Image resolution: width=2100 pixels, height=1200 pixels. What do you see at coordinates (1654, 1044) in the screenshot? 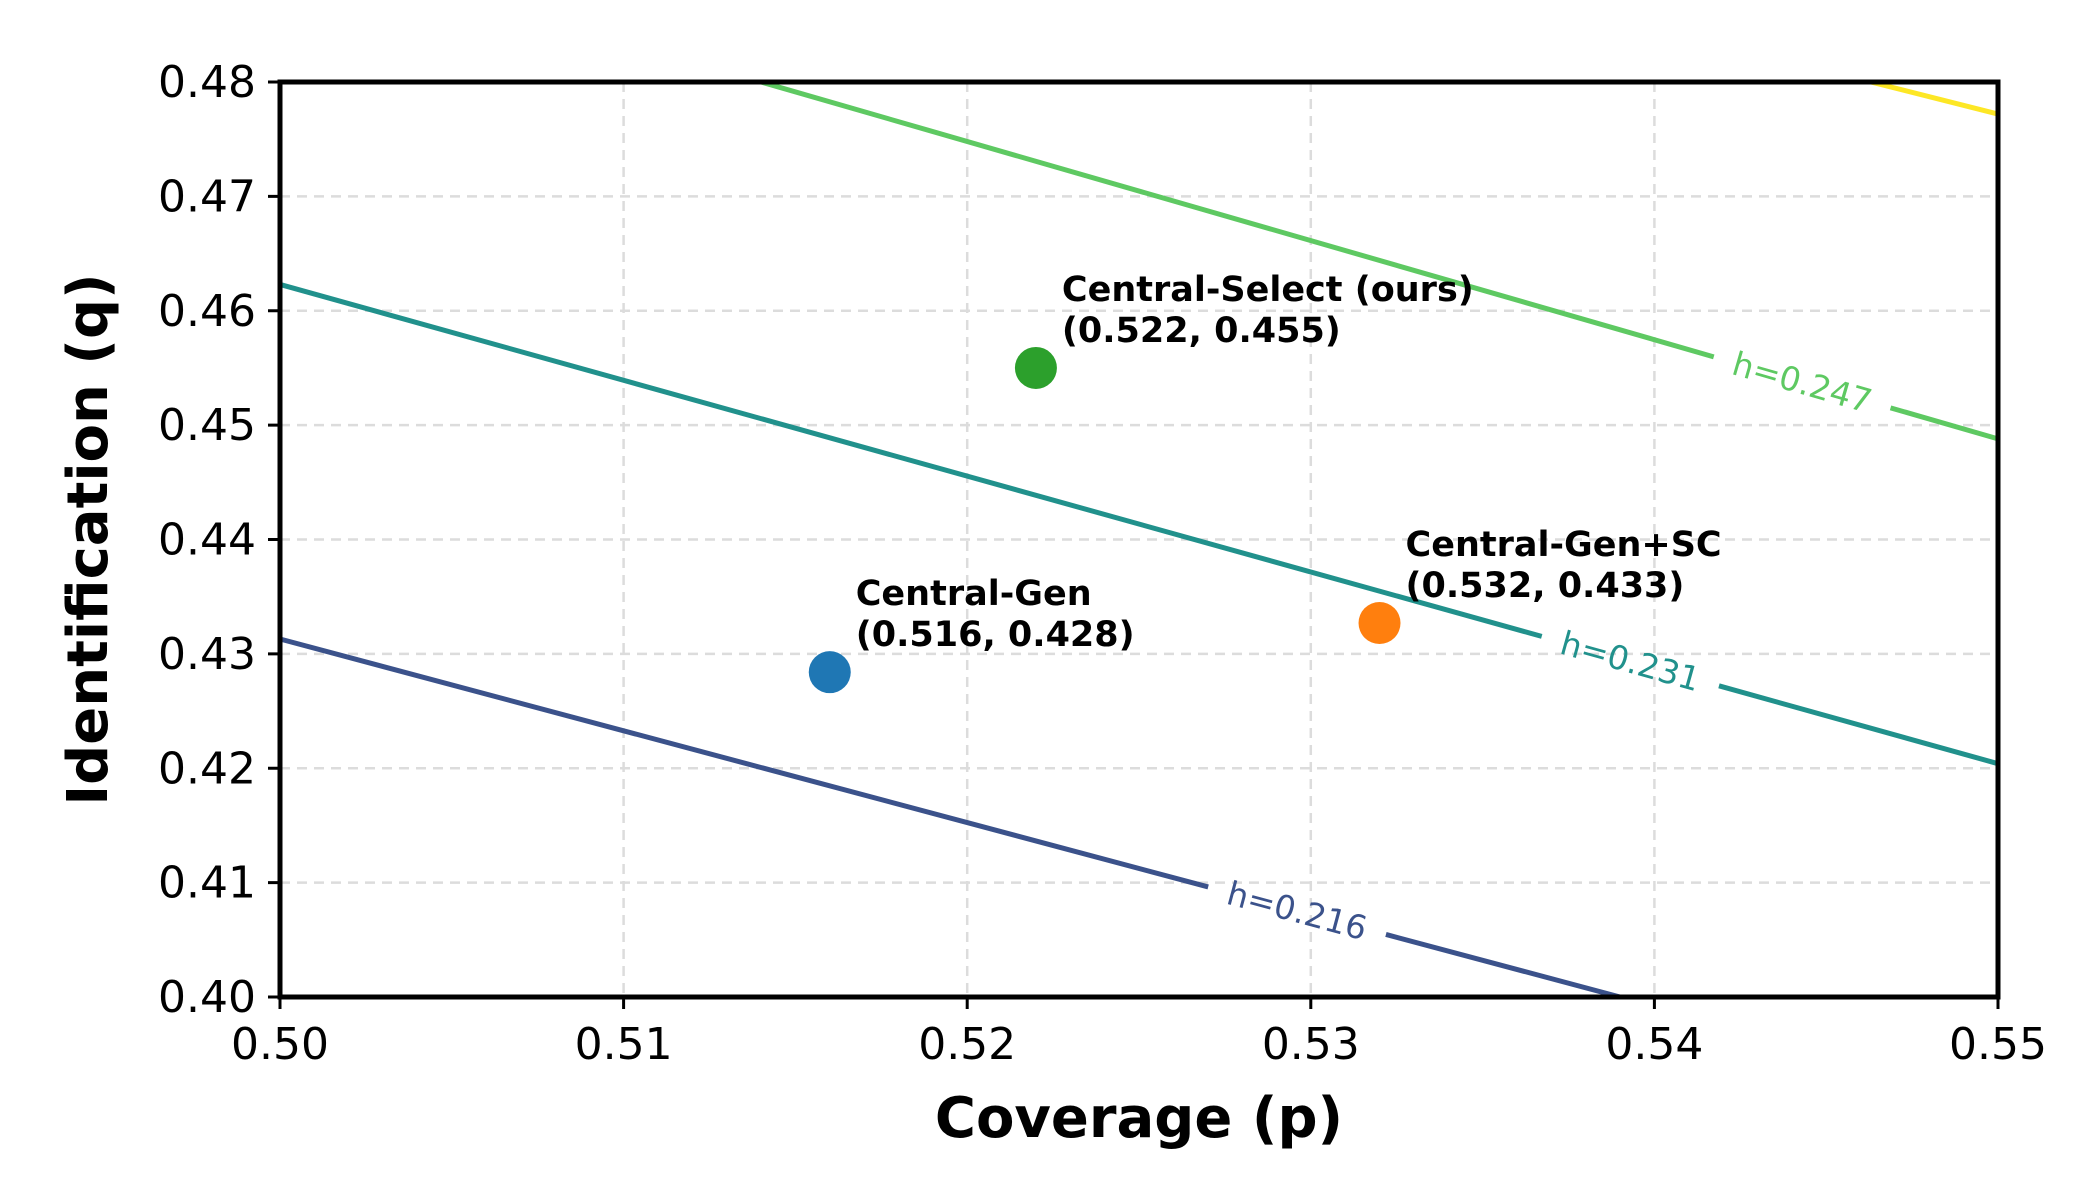
I see `x-tick-label: 0.54` at bounding box center [1654, 1044].